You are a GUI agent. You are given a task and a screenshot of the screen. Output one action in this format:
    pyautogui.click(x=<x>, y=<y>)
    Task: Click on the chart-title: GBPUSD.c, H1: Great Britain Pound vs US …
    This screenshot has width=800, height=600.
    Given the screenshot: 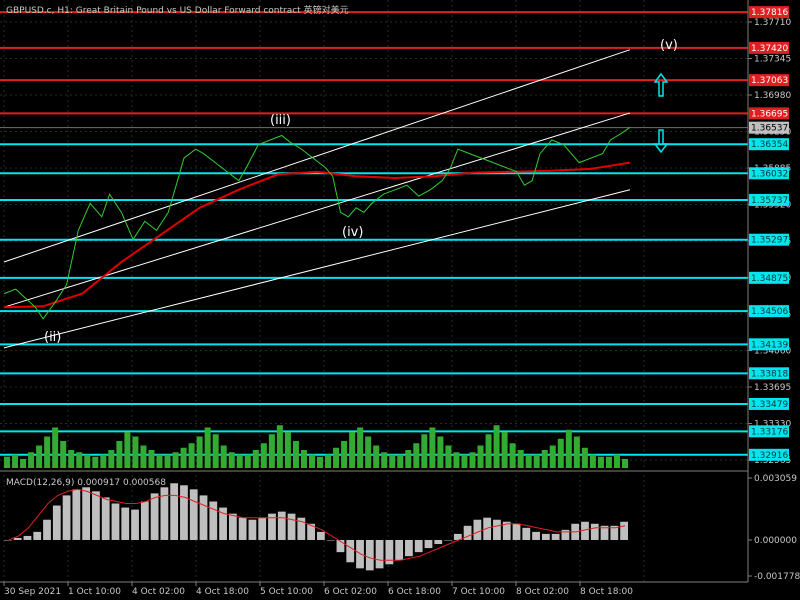 What is the action you would take?
    pyautogui.click(x=177, y=10)
    